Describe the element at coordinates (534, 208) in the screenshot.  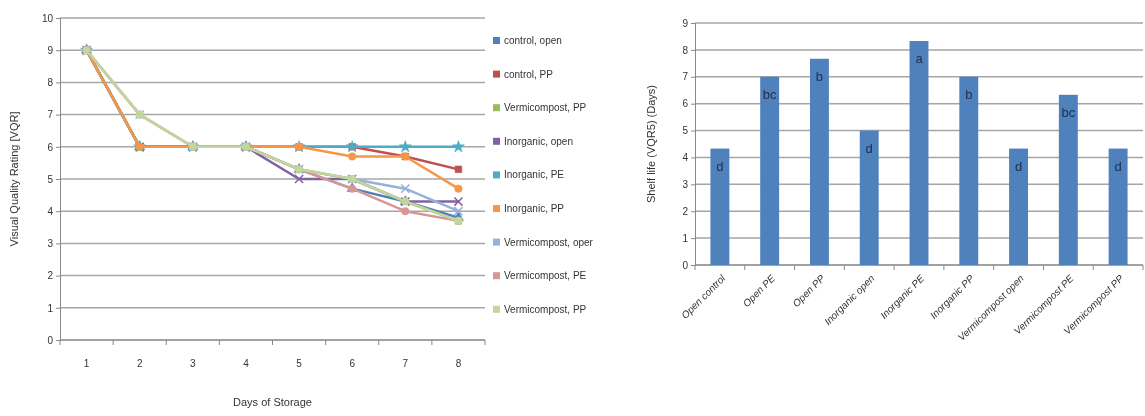
I see `legend-label: Inorganic, PP` at that location.